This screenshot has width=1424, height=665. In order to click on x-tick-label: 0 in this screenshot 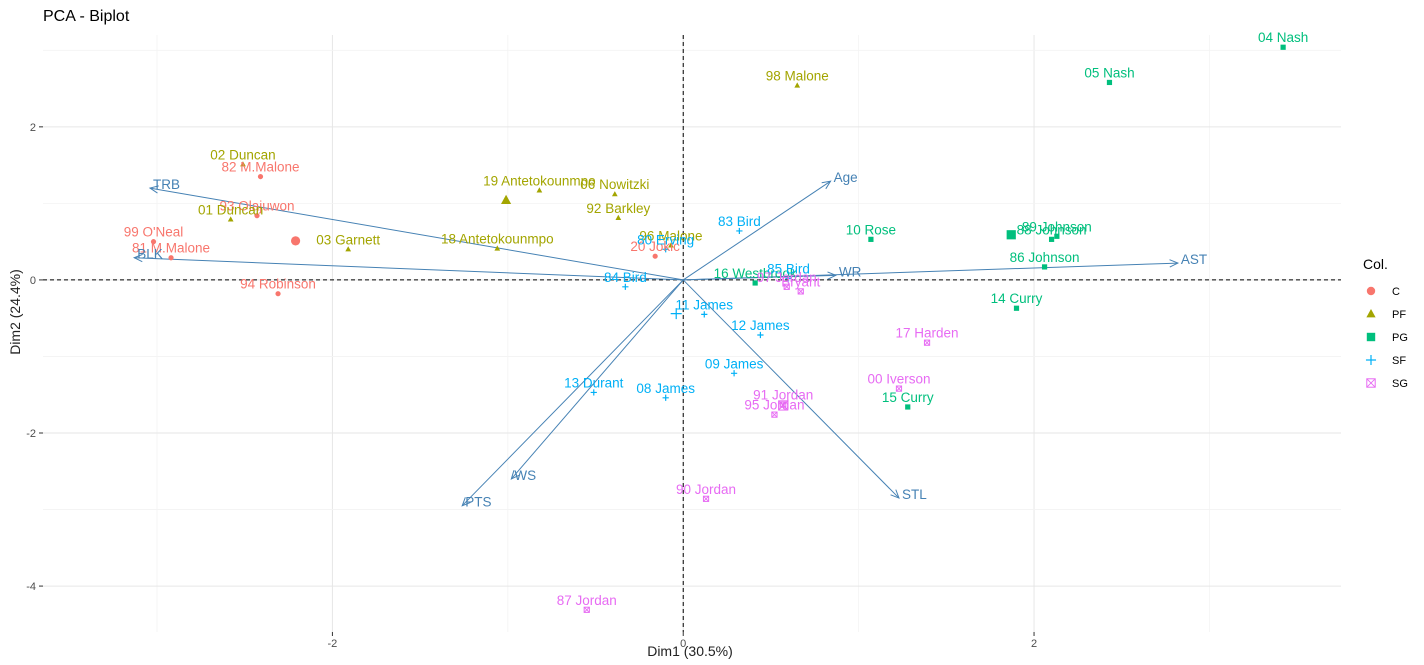, I will do `click(683, 644)`.